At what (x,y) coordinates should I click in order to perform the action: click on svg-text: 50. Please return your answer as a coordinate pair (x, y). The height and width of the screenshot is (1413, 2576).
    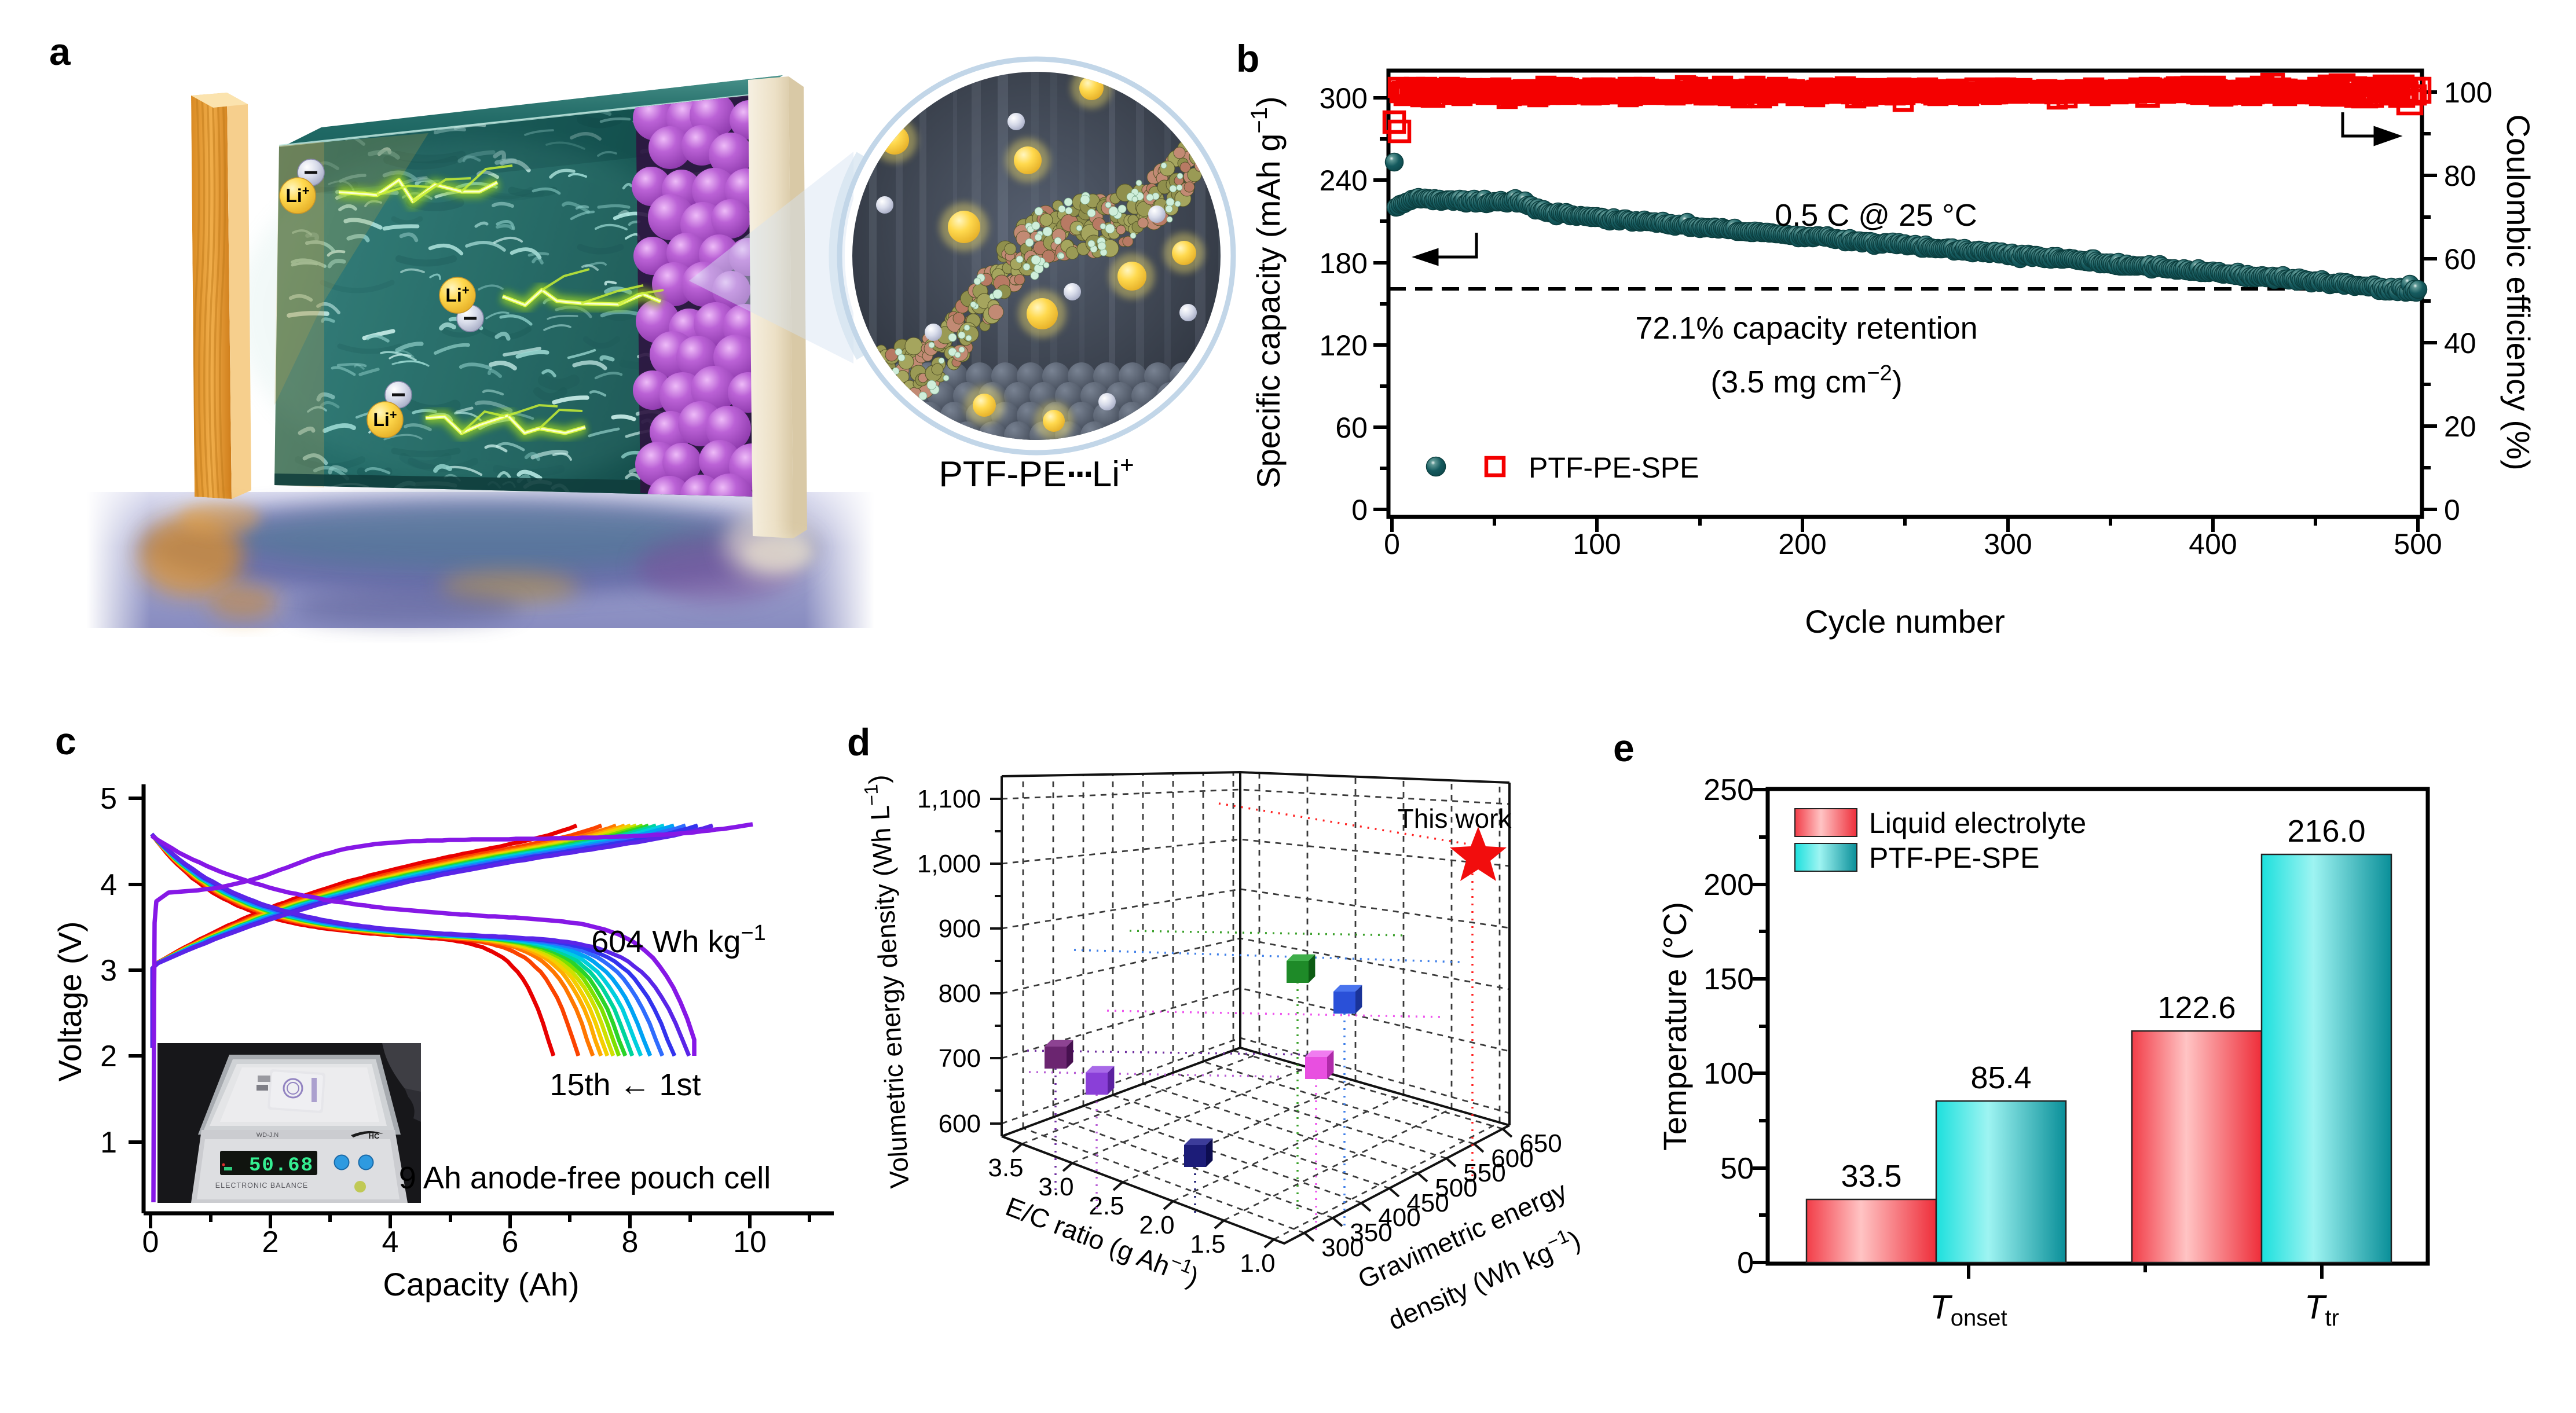
    Looking at the image, I should click on (1737, 1169).